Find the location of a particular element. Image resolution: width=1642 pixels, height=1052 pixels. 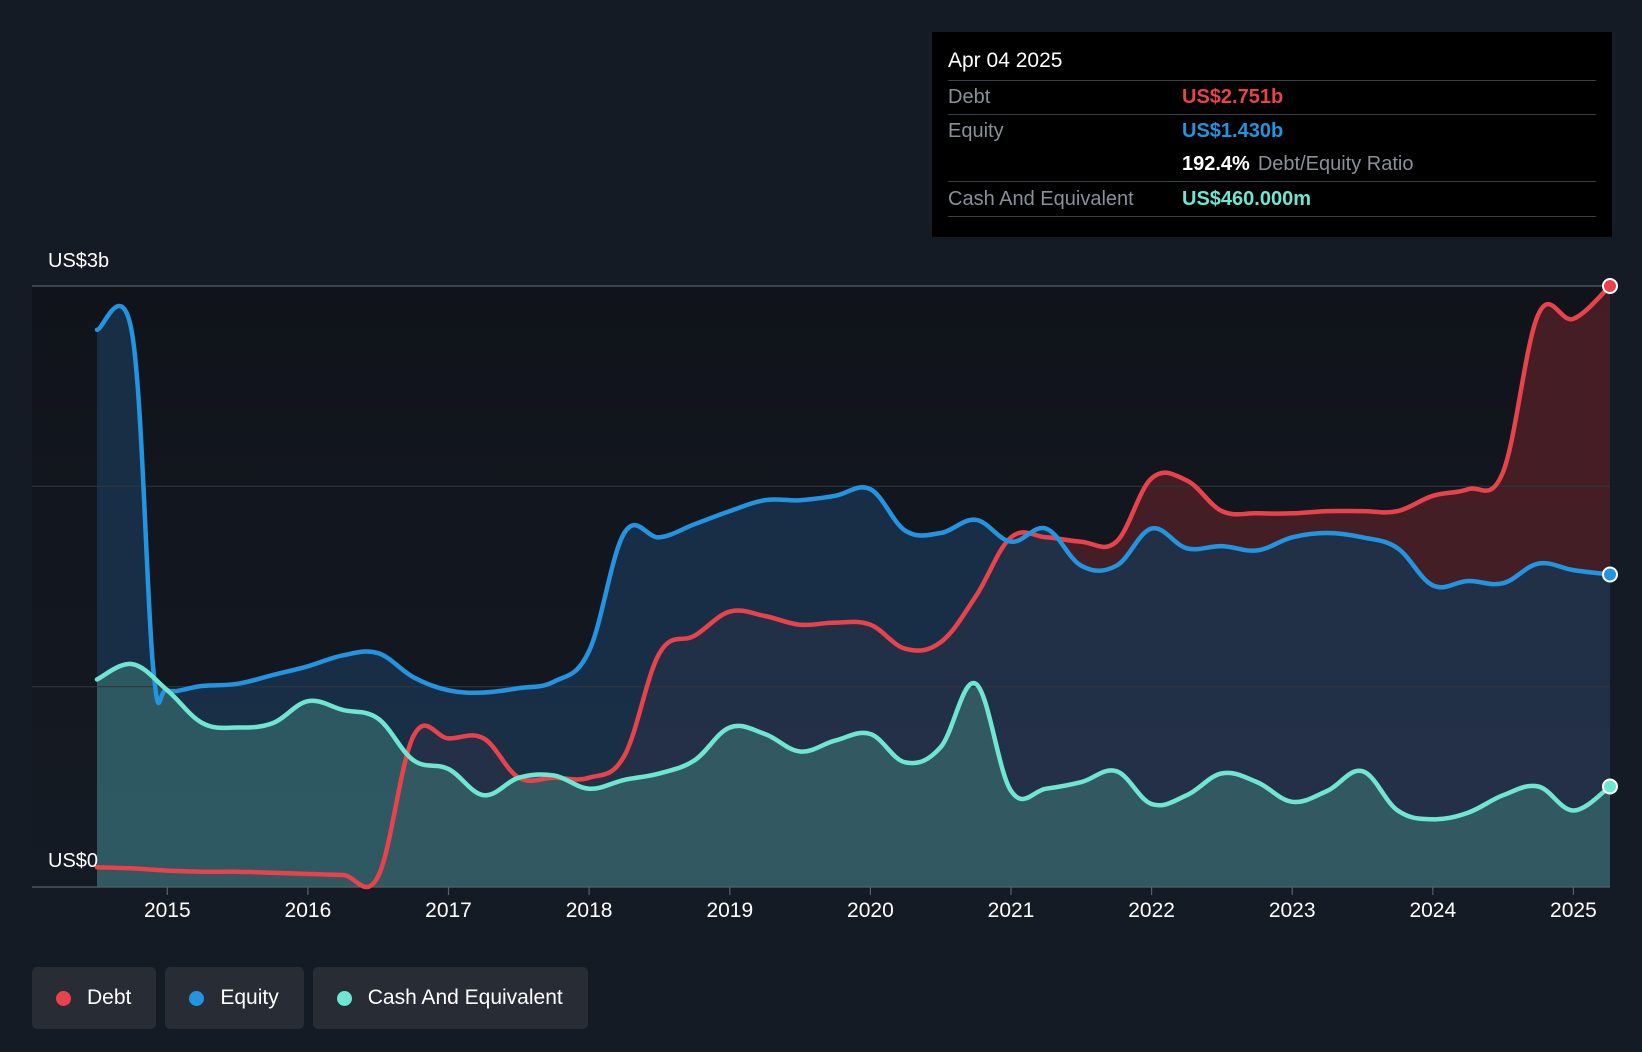

legend-label-equity: Equity is located at coordinates (249, 997).